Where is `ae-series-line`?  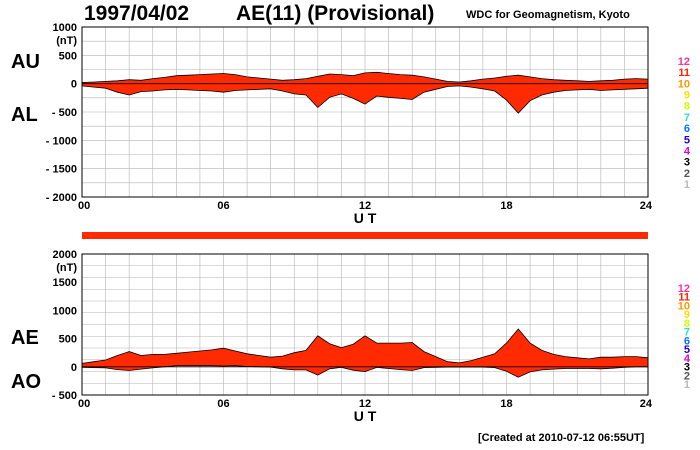 ae-series-line is located at coordinates (365, 346).